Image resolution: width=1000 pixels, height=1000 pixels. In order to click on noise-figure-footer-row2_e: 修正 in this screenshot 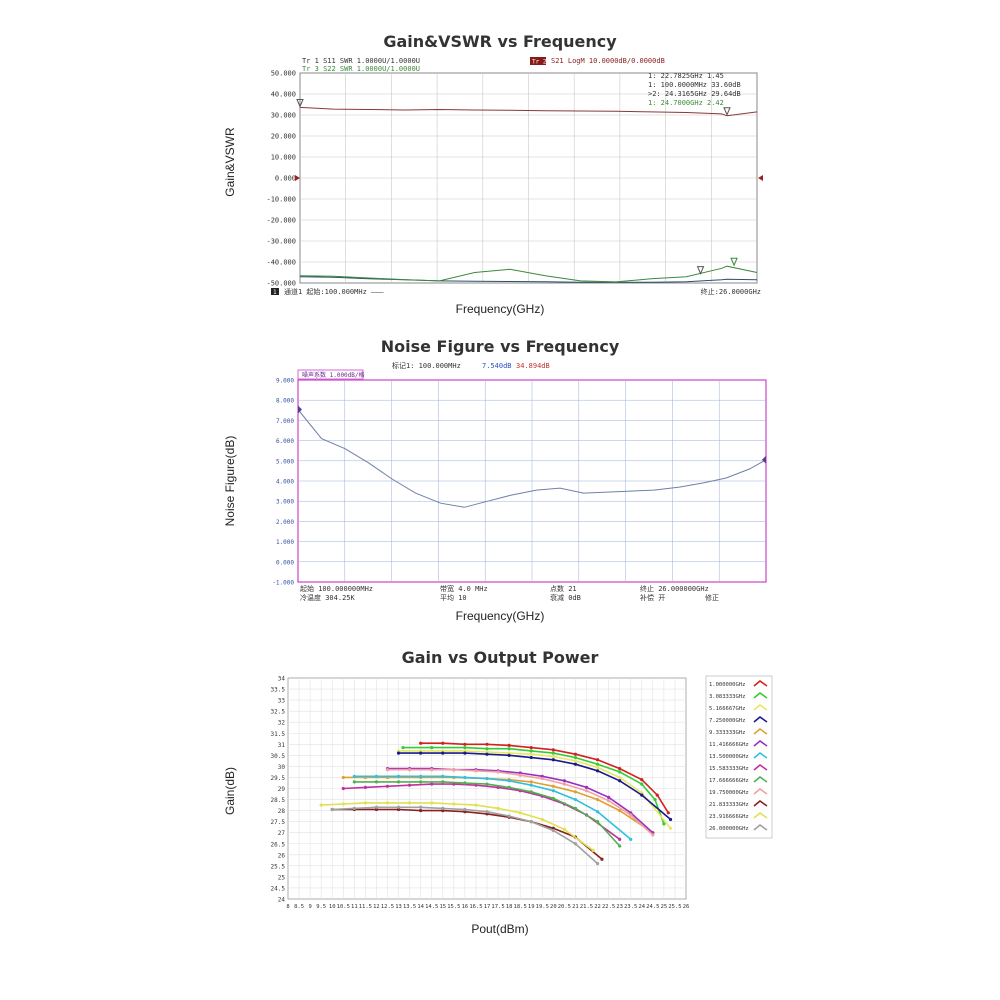, I will do `click(712, 597)`.